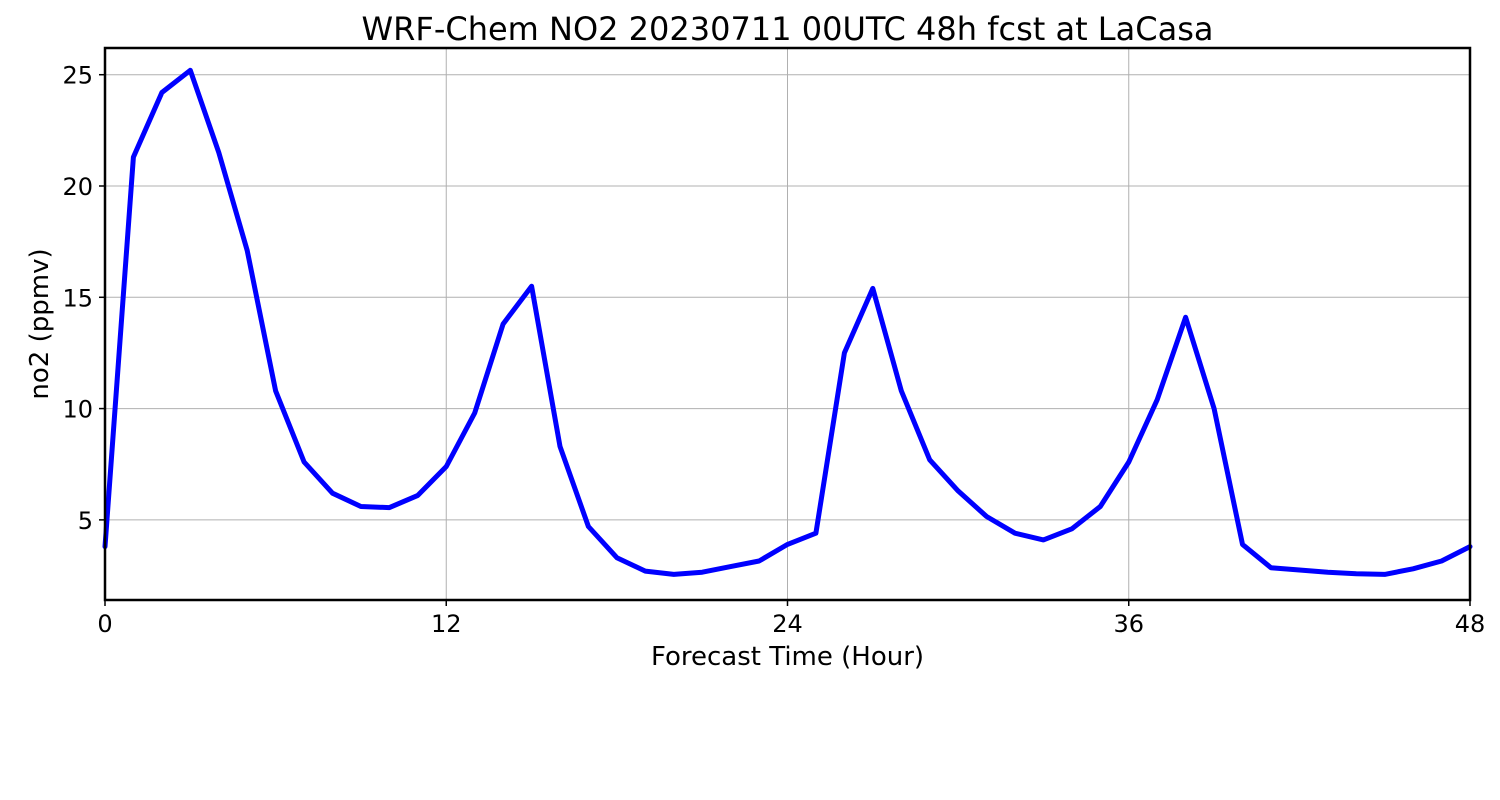 The width and height of the screenshot is (1500, 800). What do you see at coordinates (104, 624) in the screenshot?
I see `x-tick-label: 0` at bounding box center [104, 624].